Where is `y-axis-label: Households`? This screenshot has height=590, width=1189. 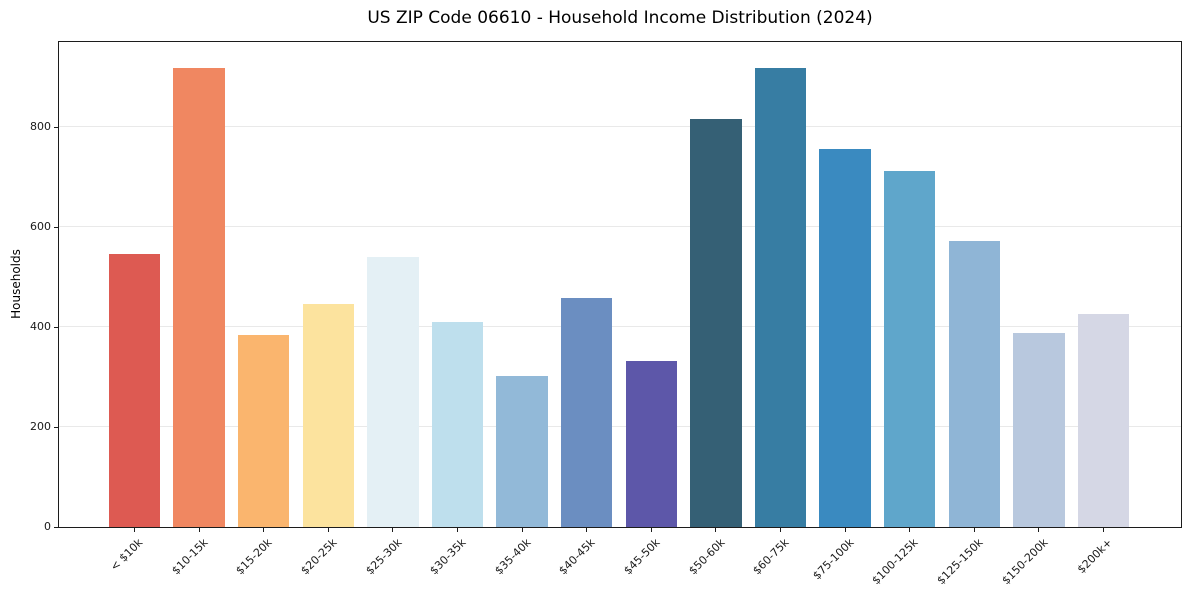 y-axis-label: Households is located at coordinates (16, 284).